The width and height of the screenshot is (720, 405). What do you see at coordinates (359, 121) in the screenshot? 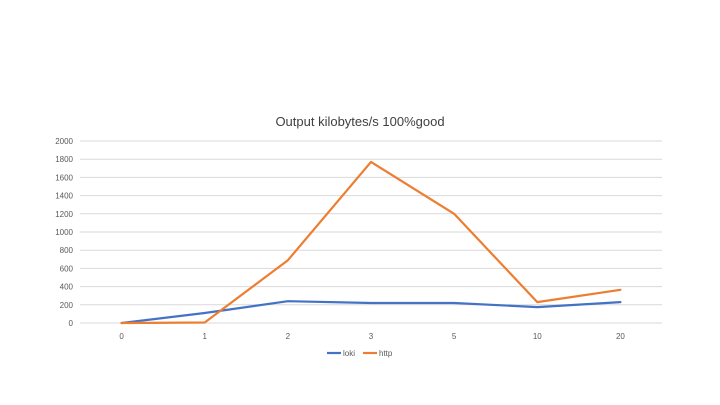
I see `chart-title: Output kilobytes/s 100%good` at bounding box center [359, 121].